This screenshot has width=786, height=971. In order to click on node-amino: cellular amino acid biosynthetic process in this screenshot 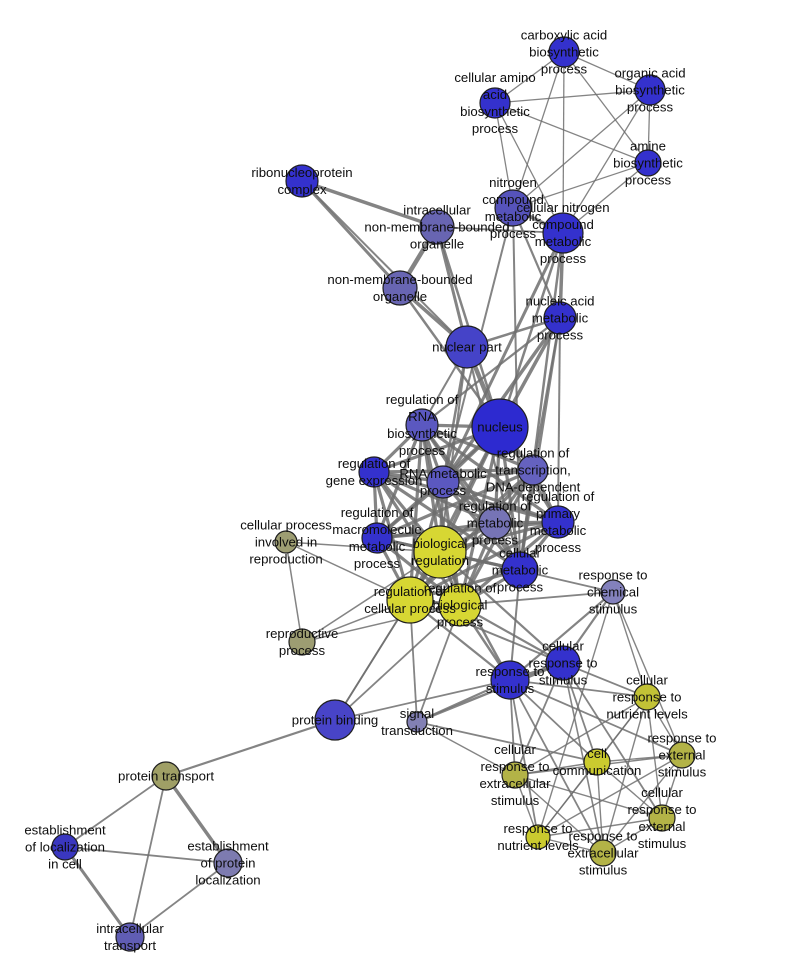, I will do `click(495, 103)`.